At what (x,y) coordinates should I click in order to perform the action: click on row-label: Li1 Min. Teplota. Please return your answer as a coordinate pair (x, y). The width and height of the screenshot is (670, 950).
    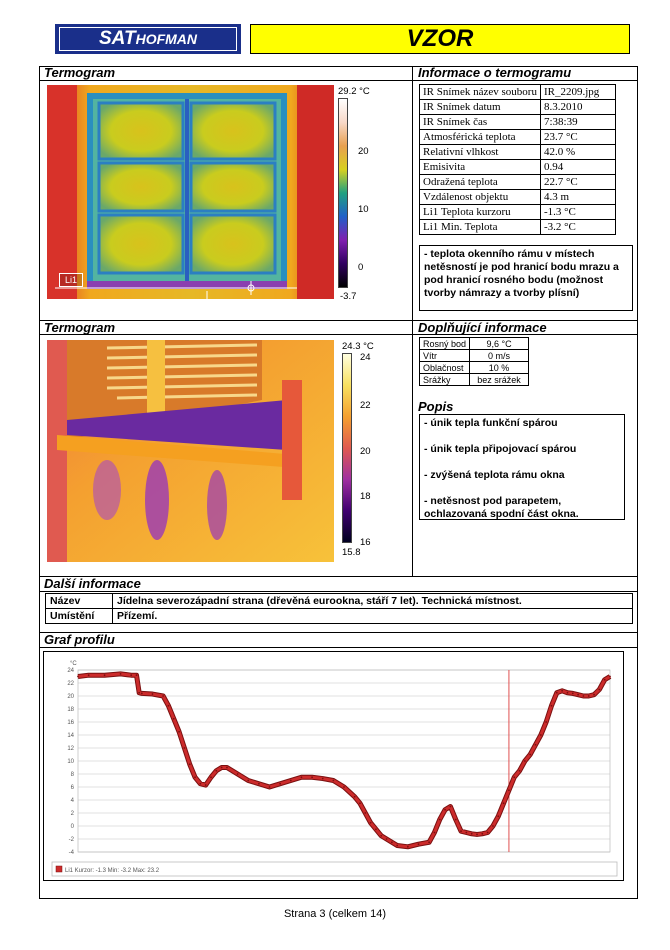
    Looking at the image, I should click on (480, 227).